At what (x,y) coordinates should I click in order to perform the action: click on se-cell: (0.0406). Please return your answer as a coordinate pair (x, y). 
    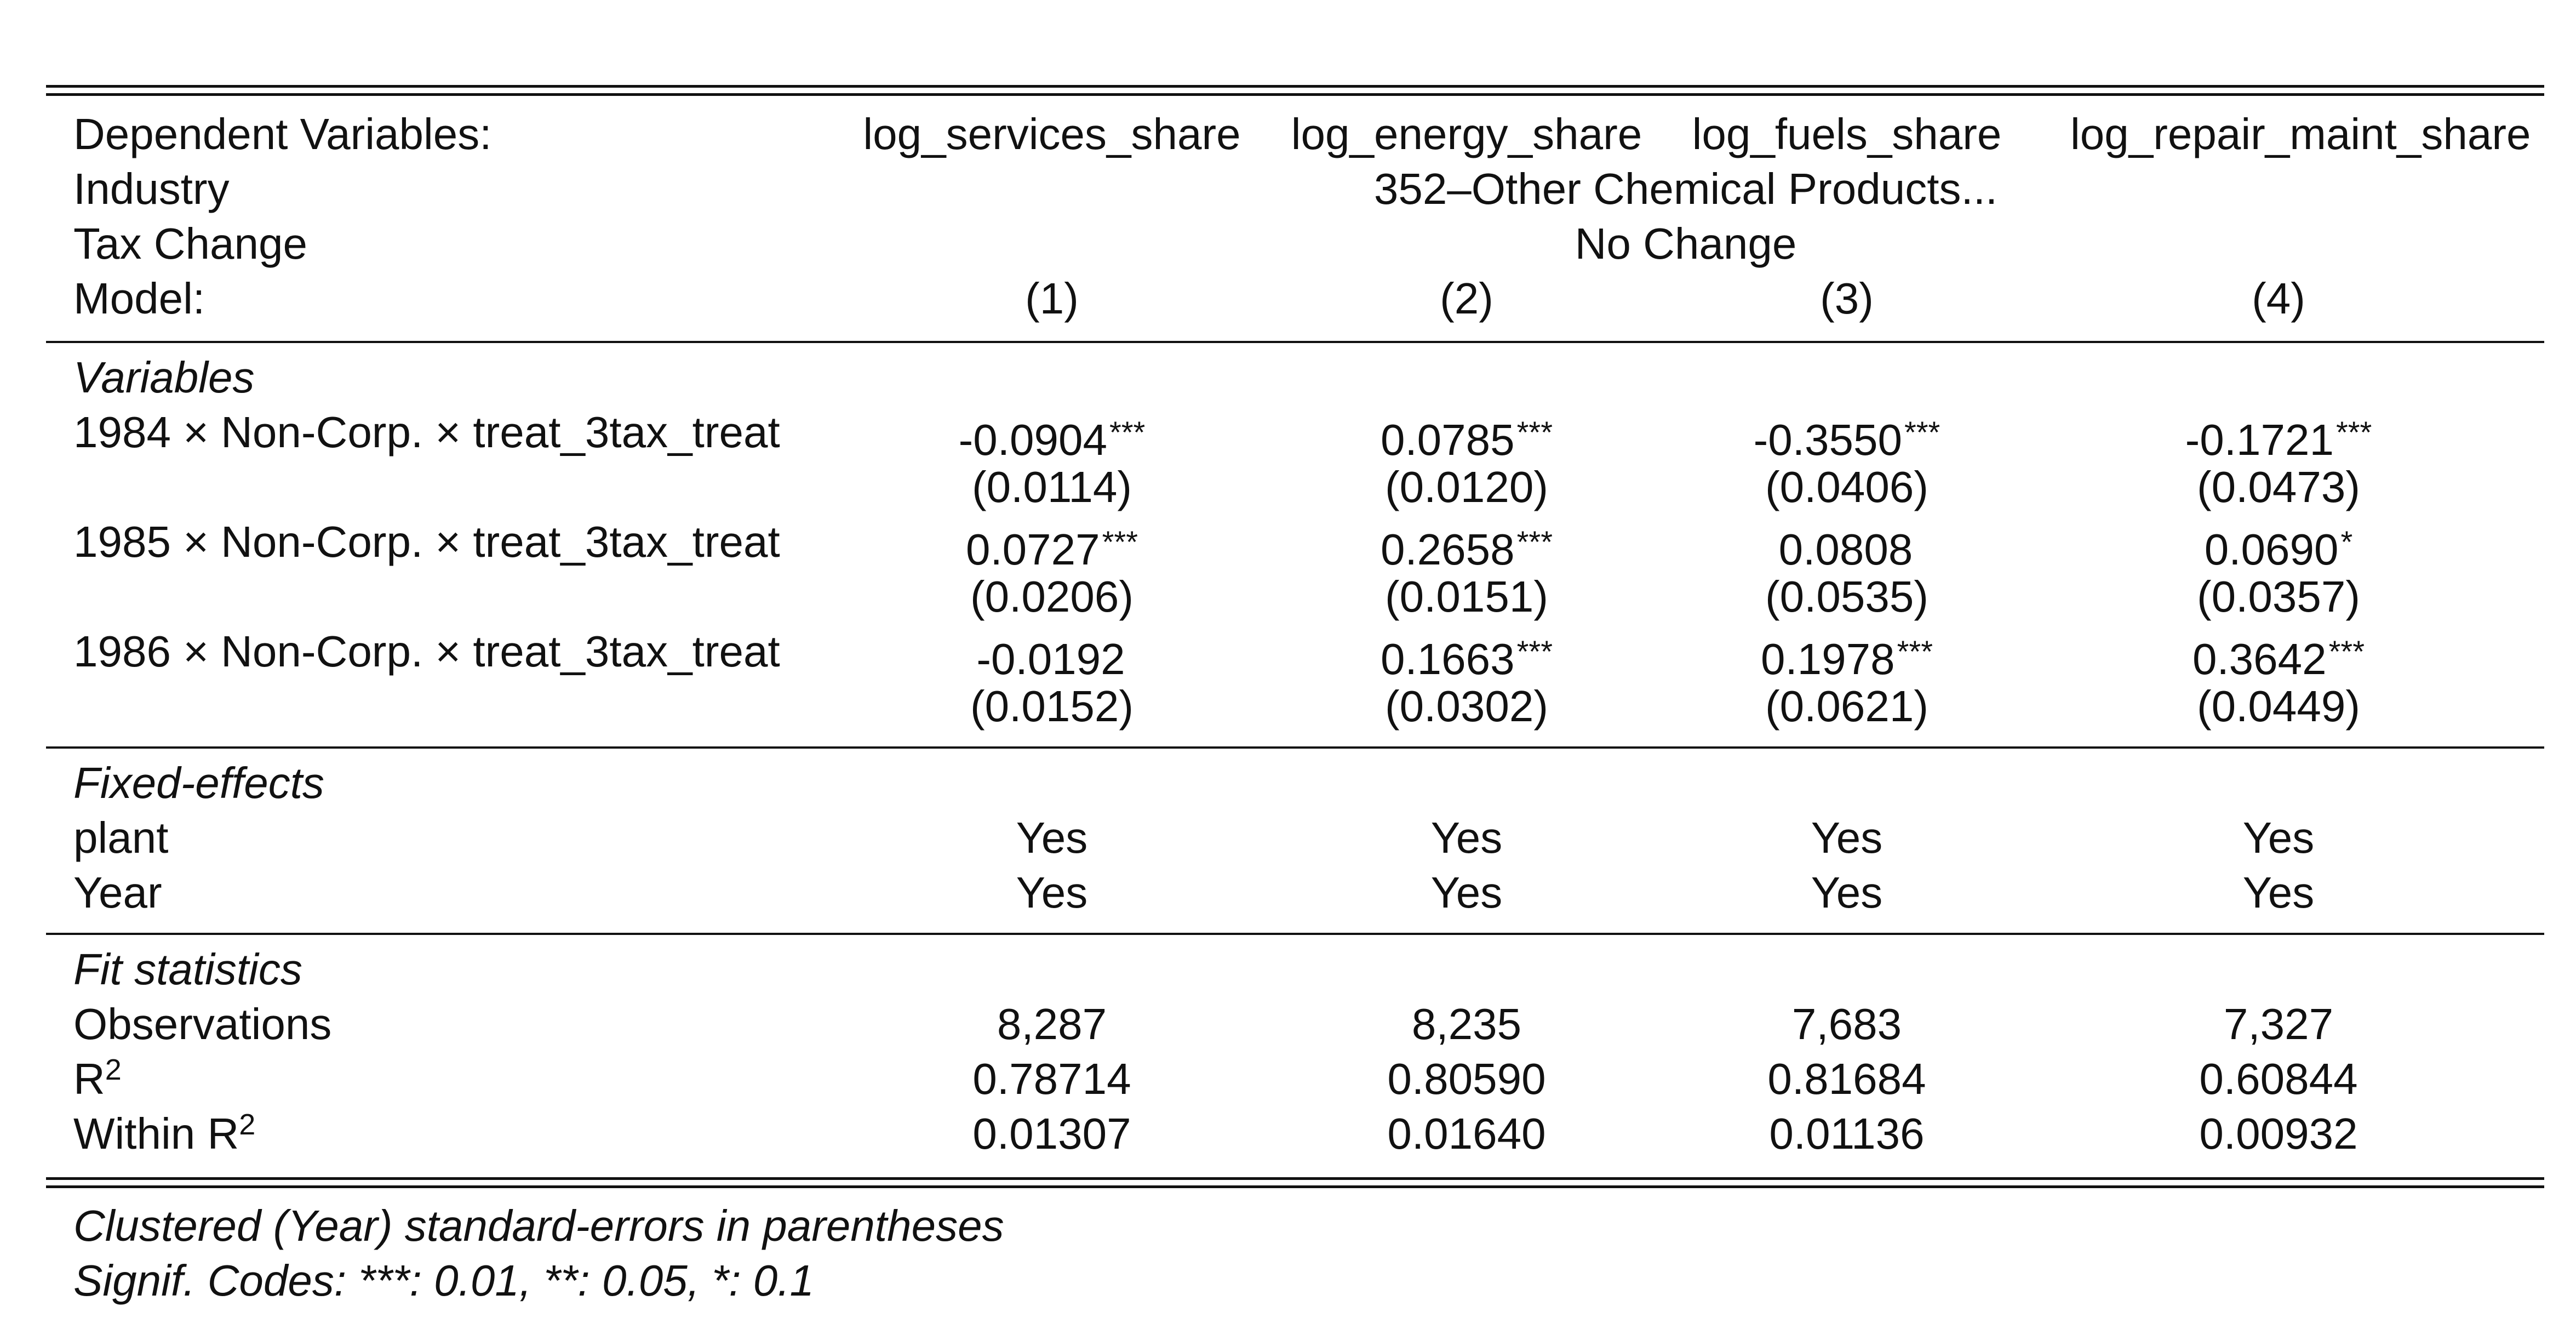
    Looking at the image, I should click on (1846, 487).